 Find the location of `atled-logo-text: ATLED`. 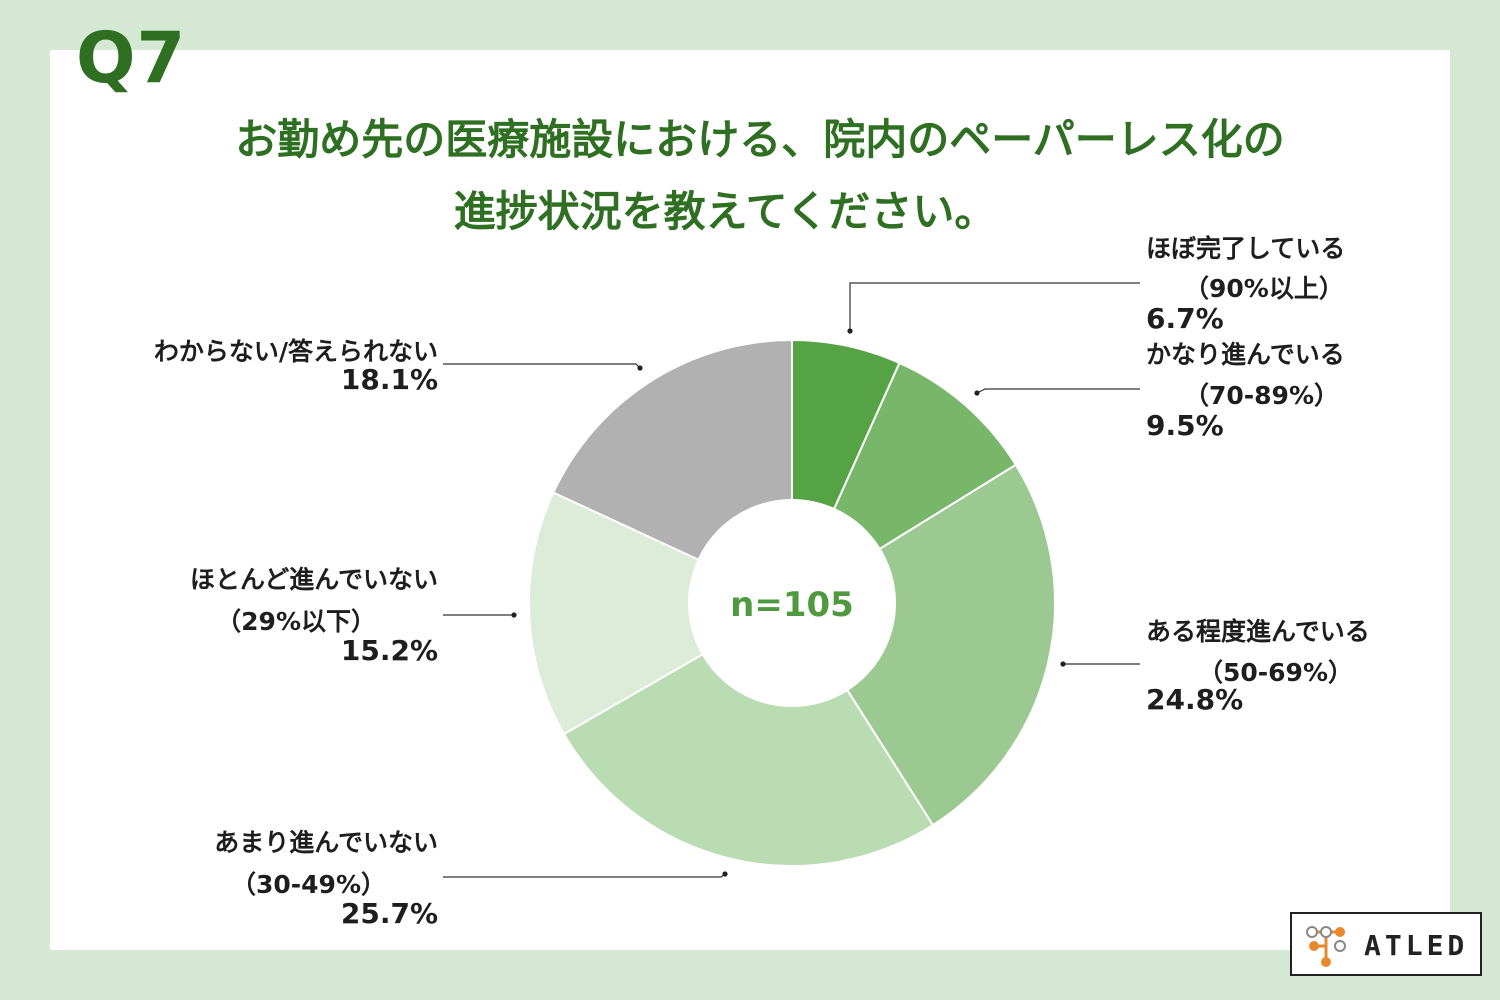

atled-logo-text: ATLED is located at coordinates (1416, 945).